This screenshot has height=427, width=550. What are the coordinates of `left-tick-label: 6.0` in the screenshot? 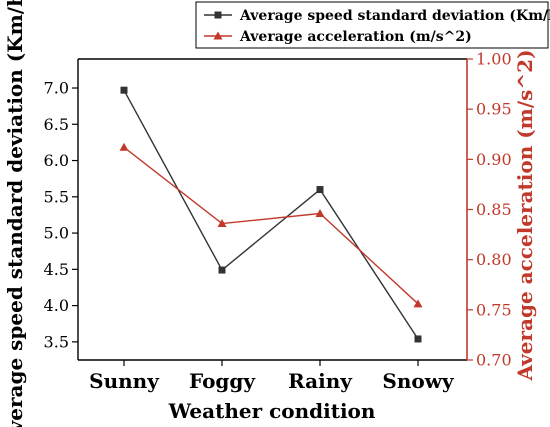 It's located at (56, 160).